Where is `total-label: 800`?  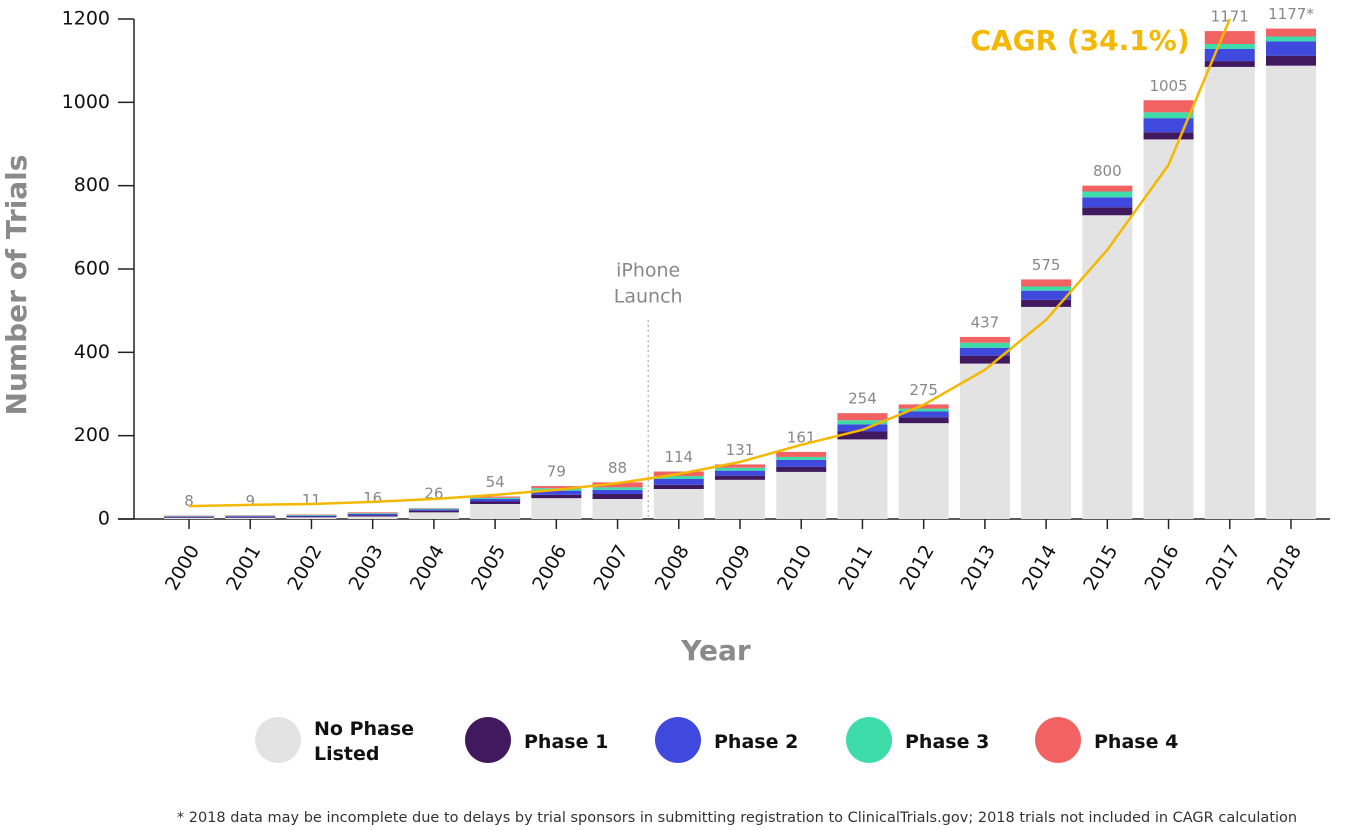
total-label: 800 is located at coordinates (1107, 171).